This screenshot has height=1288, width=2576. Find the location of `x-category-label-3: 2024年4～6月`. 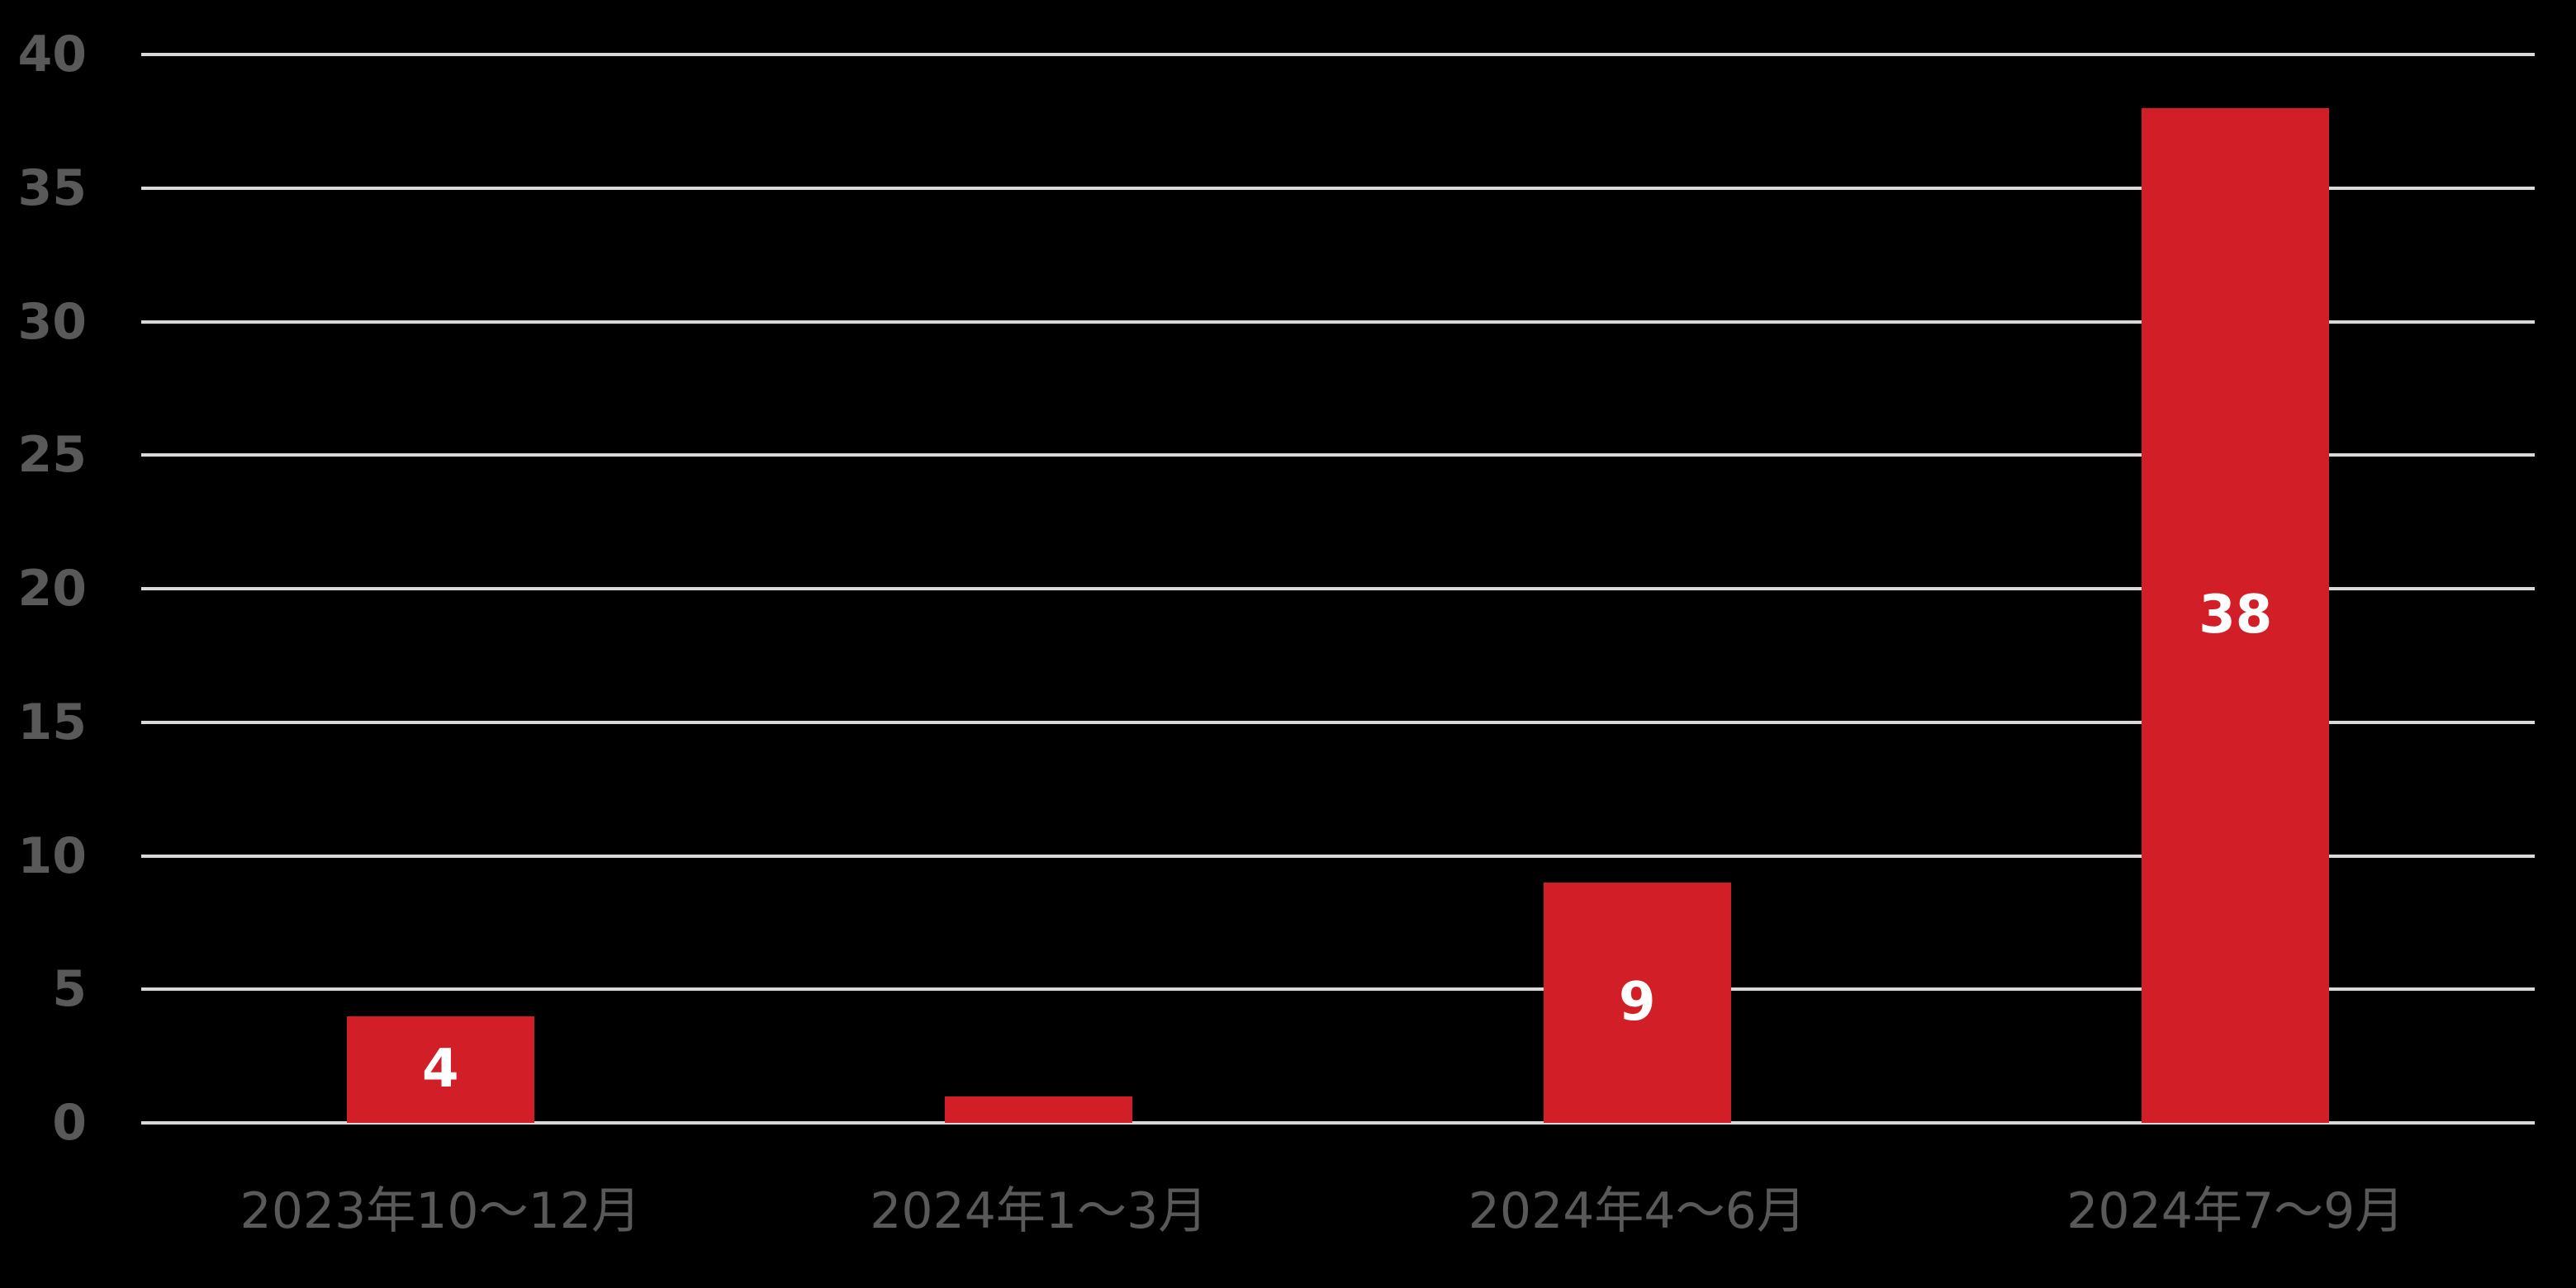

x-category-label-3: 2024年4～6月 is located at coordinates (1637, 1211).